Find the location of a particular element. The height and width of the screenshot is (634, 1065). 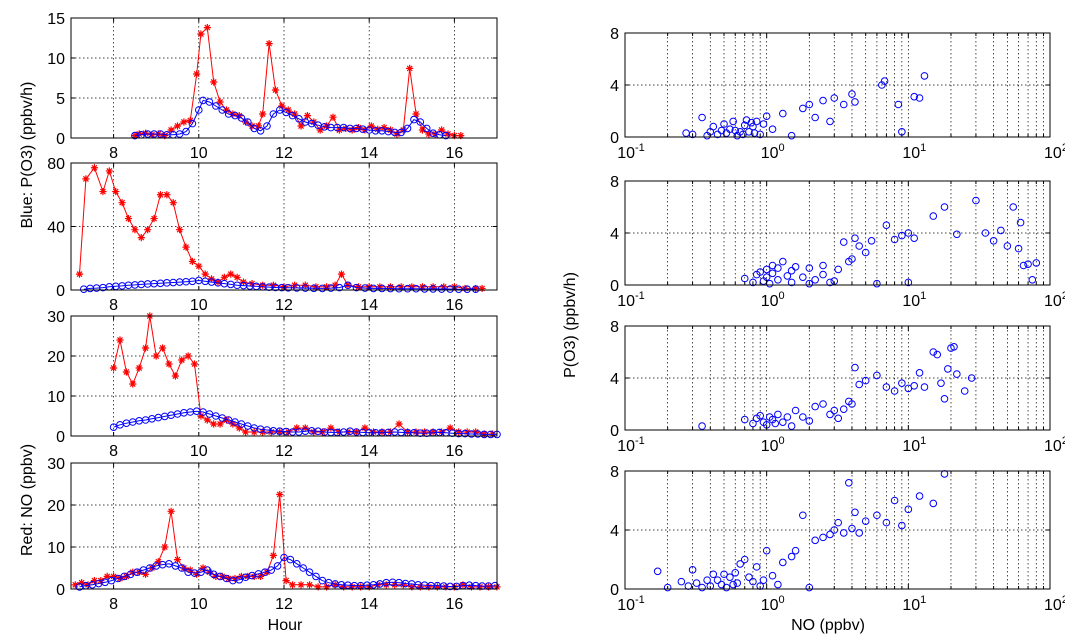

tick-label-y: 15 is located at coordinates (56, 19).